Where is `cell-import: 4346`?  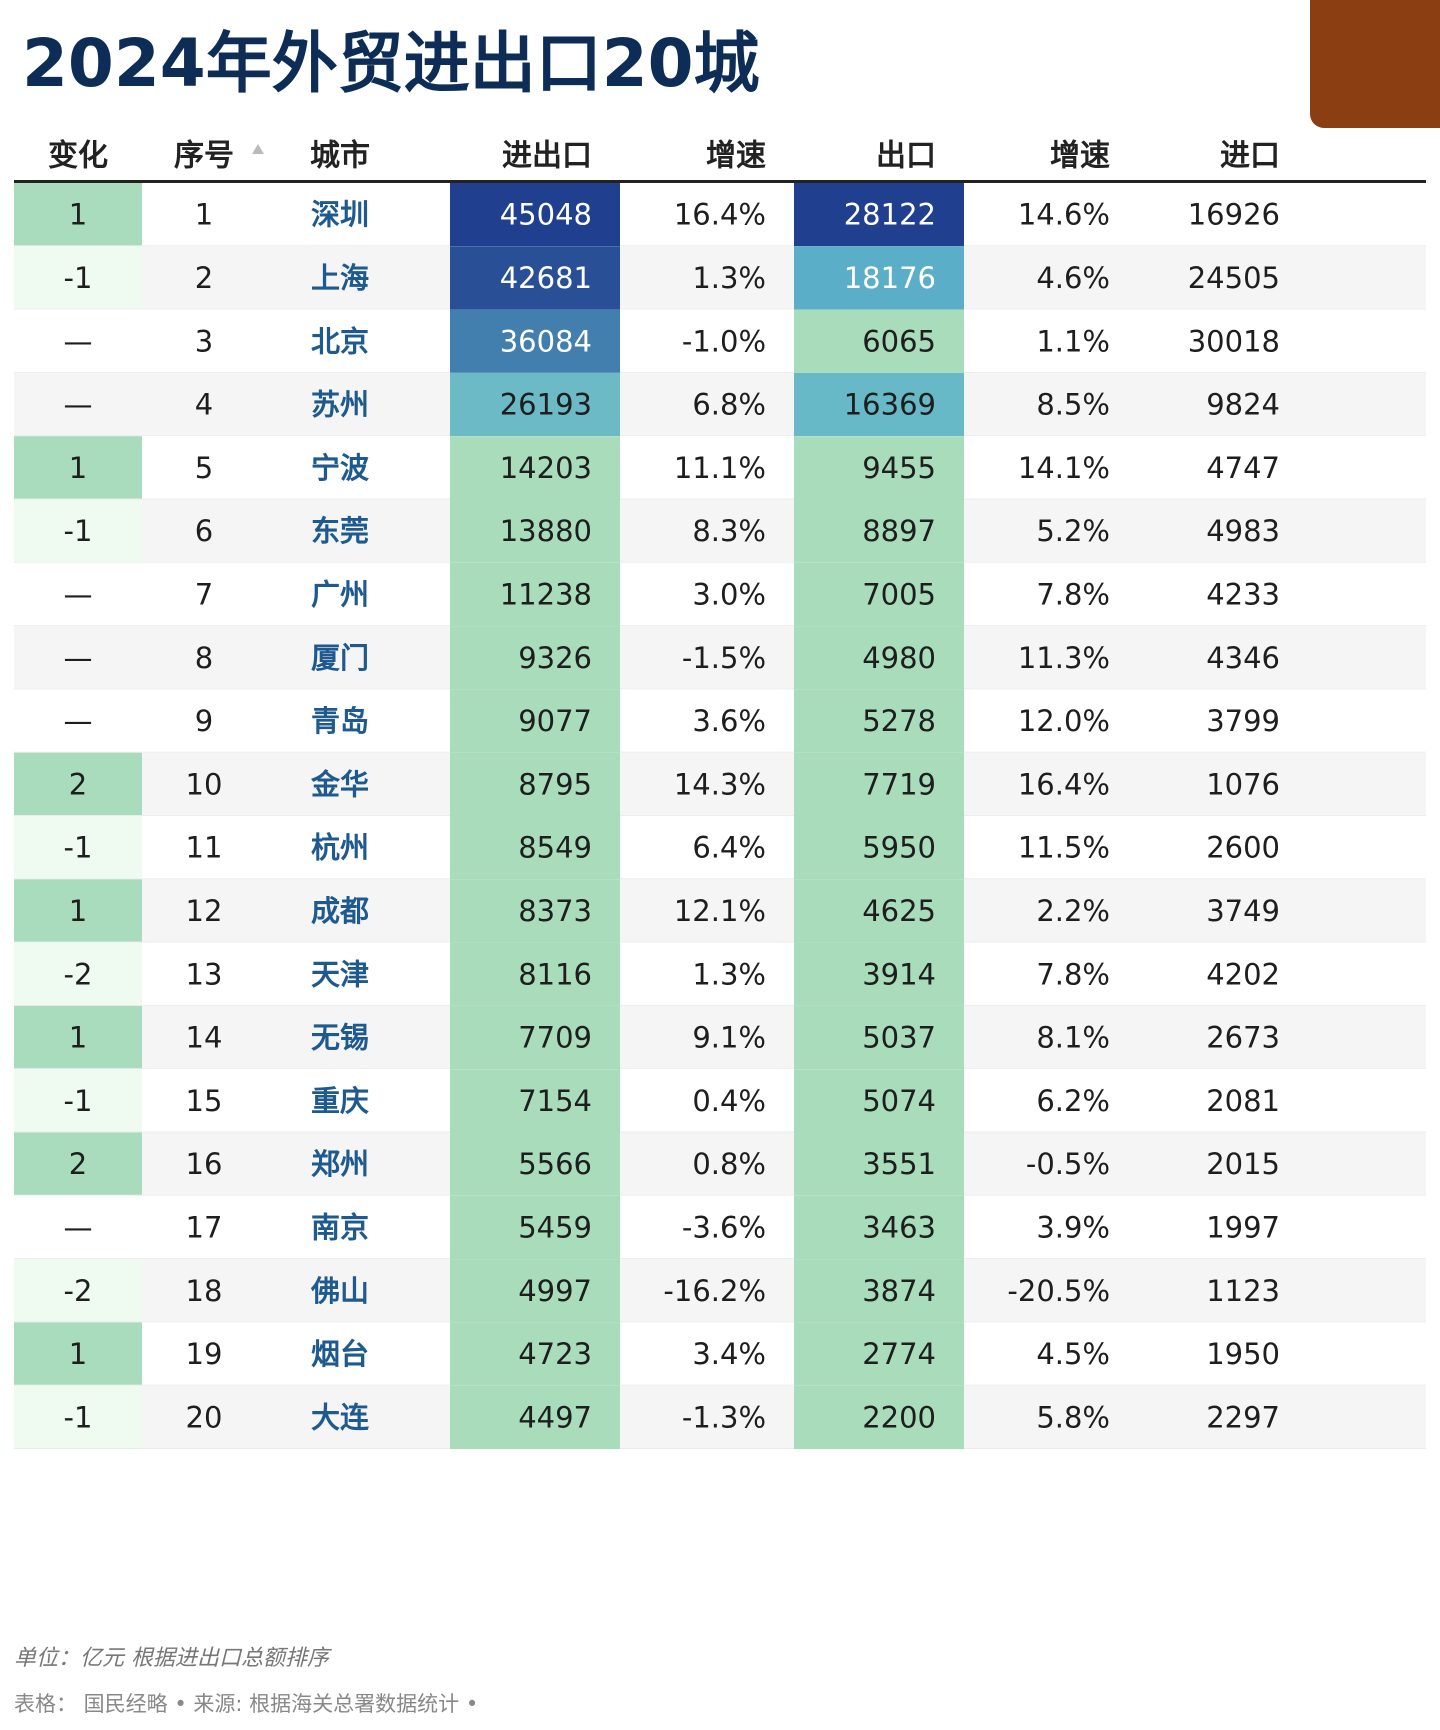 cell-import: 4346 is located at coordinates (1243, 658).